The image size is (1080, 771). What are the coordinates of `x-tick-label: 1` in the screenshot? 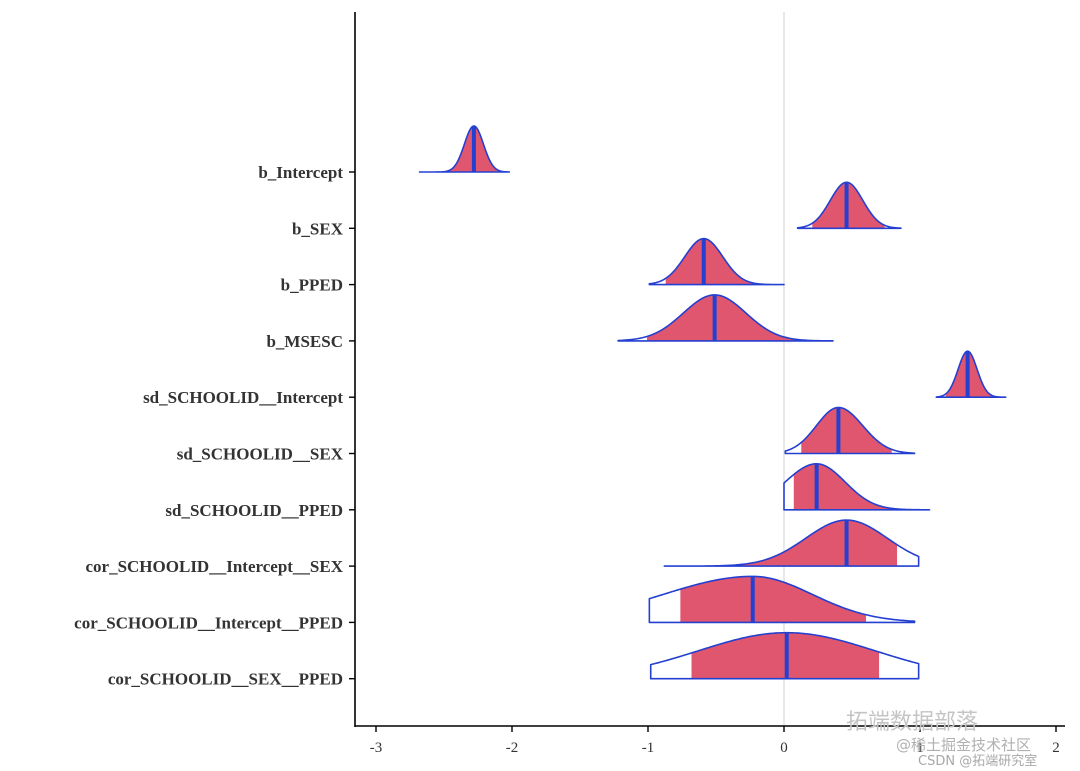 It's located at (920, 748).